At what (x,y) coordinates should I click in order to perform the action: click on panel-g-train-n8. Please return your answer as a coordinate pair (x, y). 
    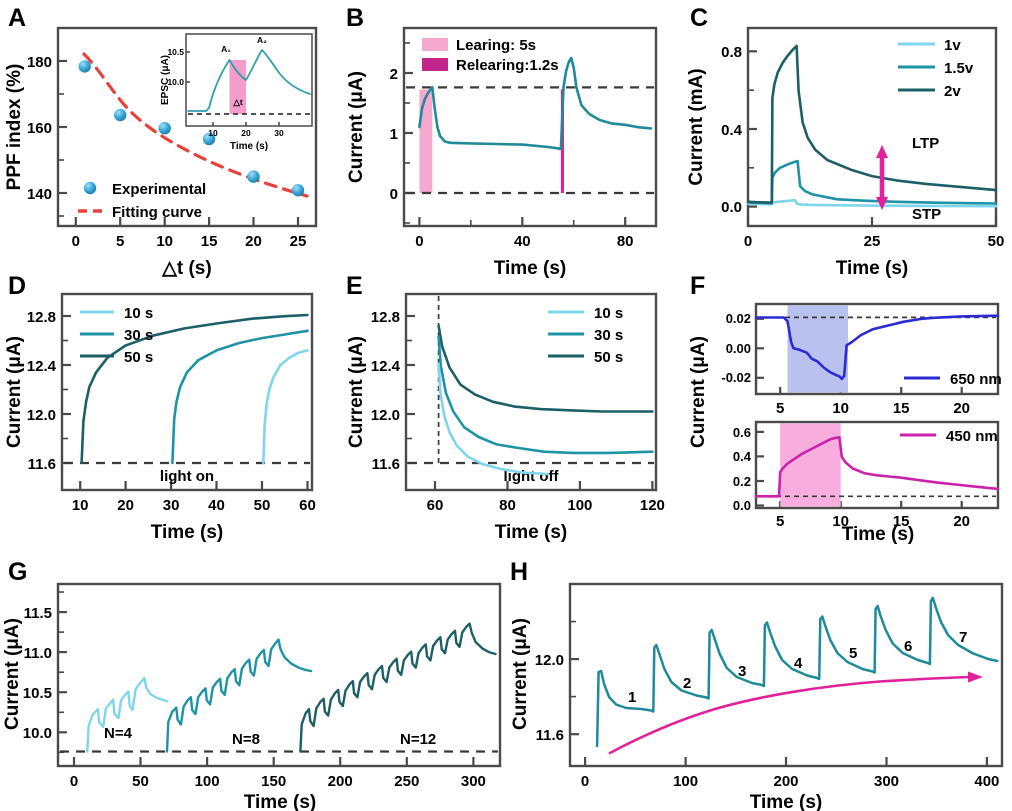
    Looking at the image, I should click on (239, 695).